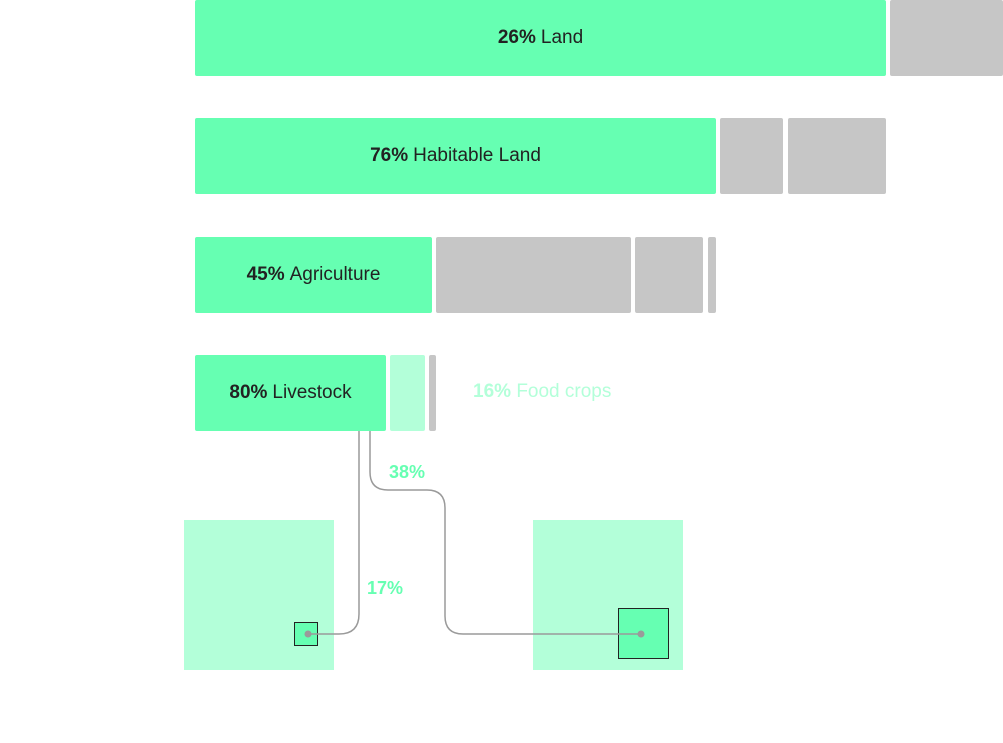  Describe the element at coordinates (477, 155) in the screenshot. I see `habitable-text: Habitable Land` at that location.